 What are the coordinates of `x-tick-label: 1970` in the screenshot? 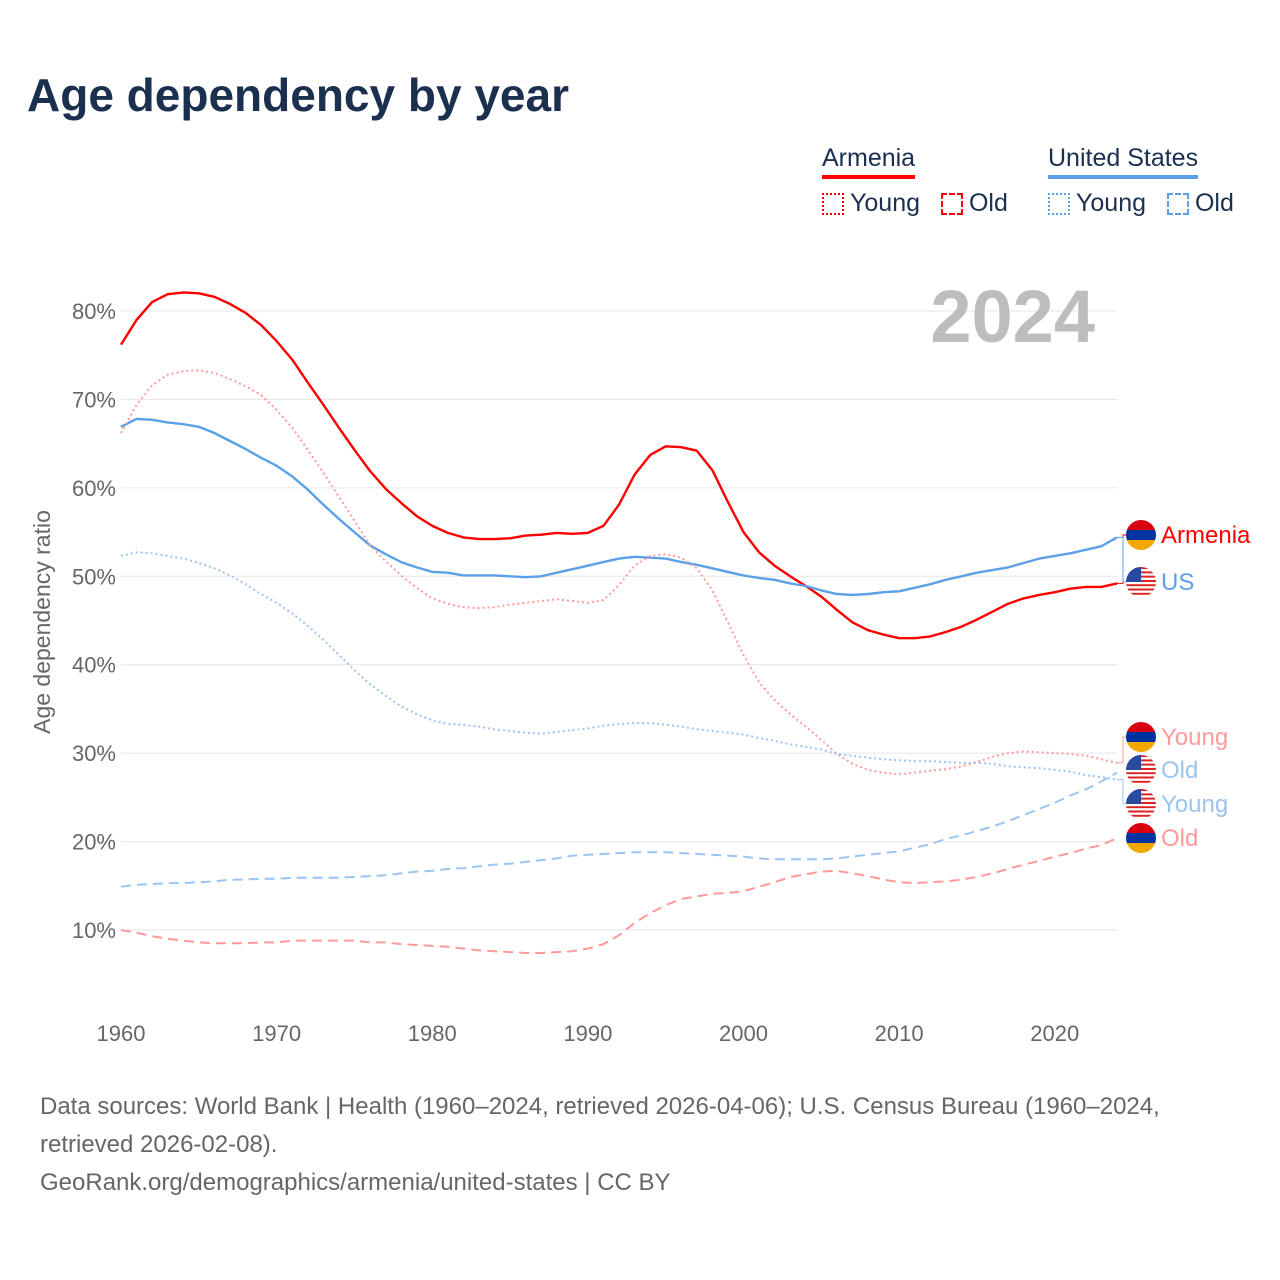 It's located at (276, 1033).